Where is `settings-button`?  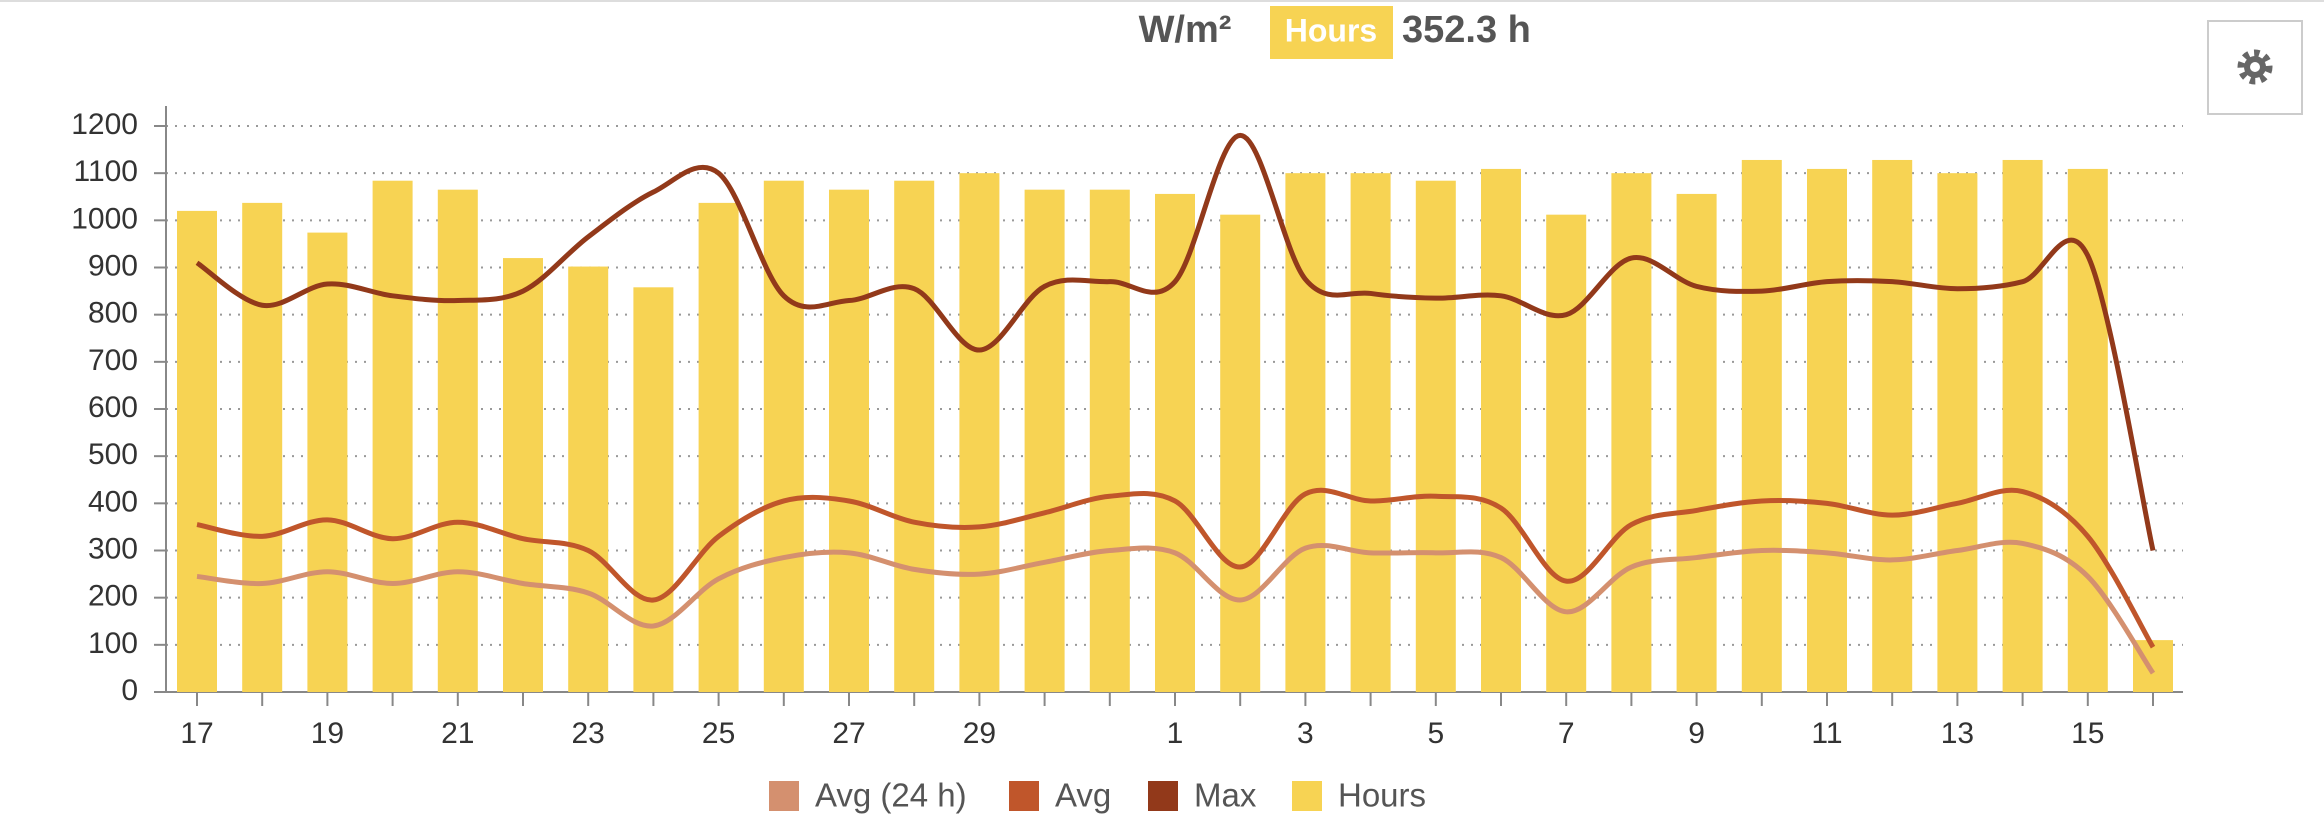 settings-button is located at coordinates (2255, 67).